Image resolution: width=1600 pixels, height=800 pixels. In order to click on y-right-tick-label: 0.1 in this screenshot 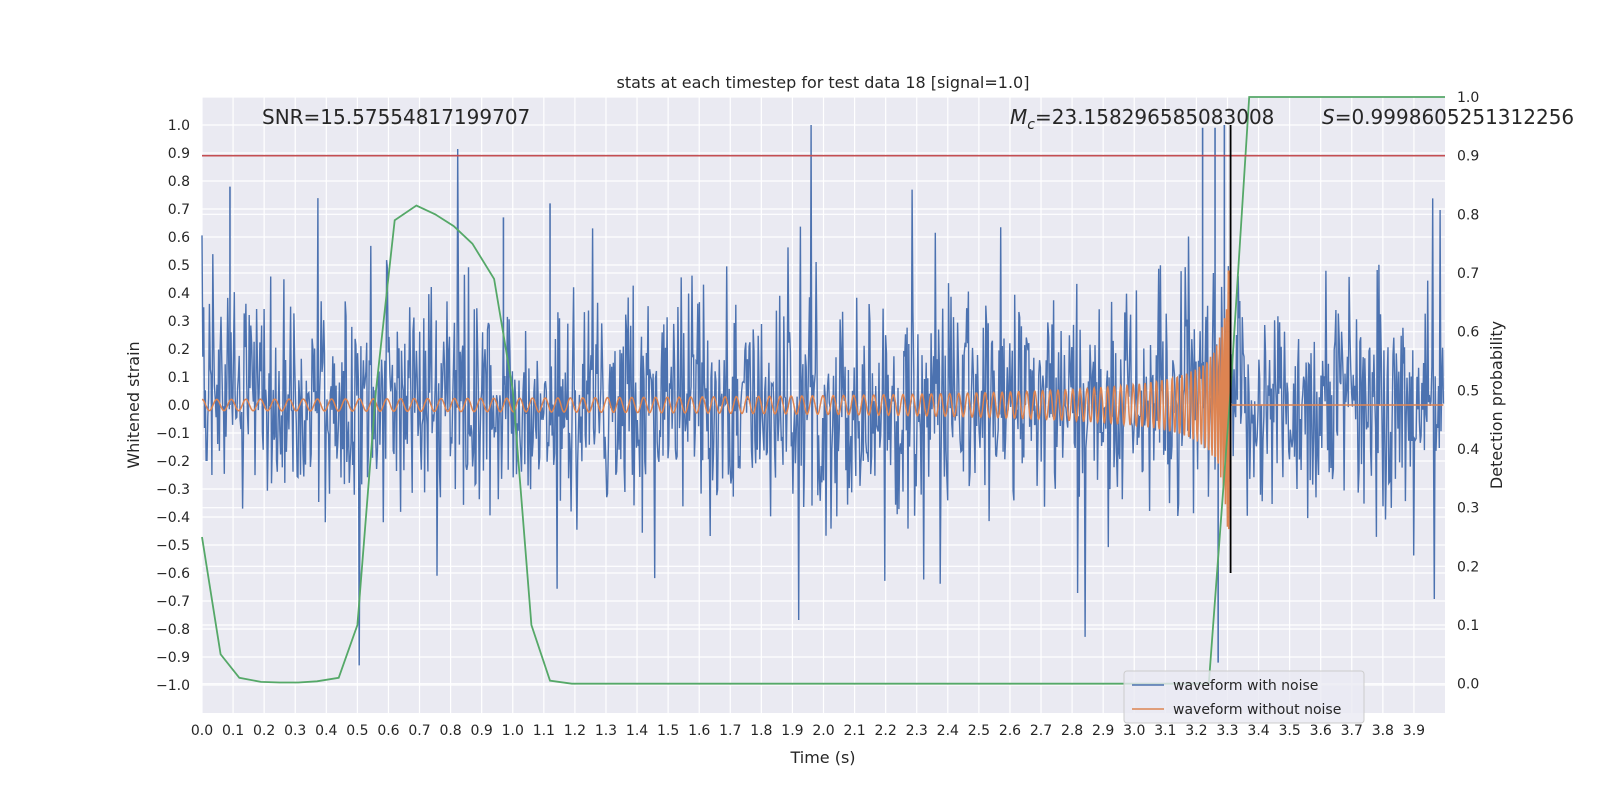, I will do `click(1468, 626)`.